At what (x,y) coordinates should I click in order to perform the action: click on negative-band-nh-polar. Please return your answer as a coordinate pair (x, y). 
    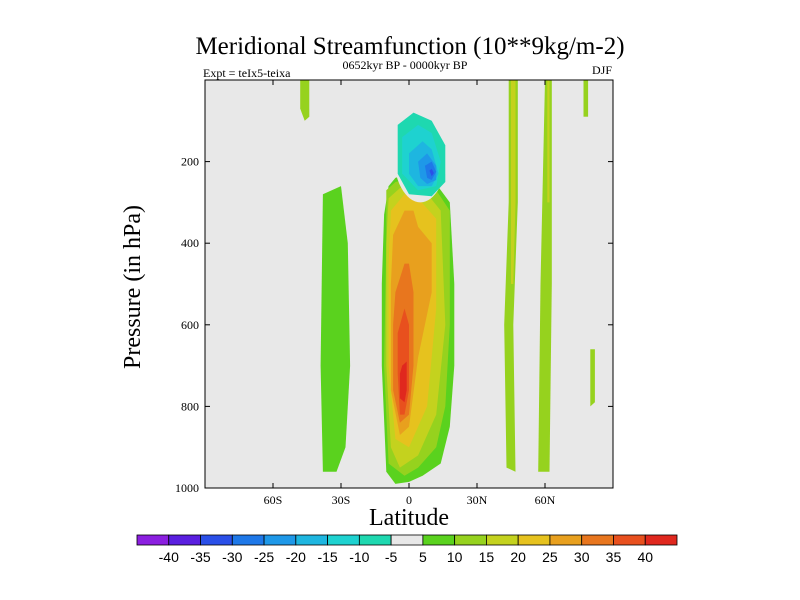
    Looking at the image, I should click on (593, 211).